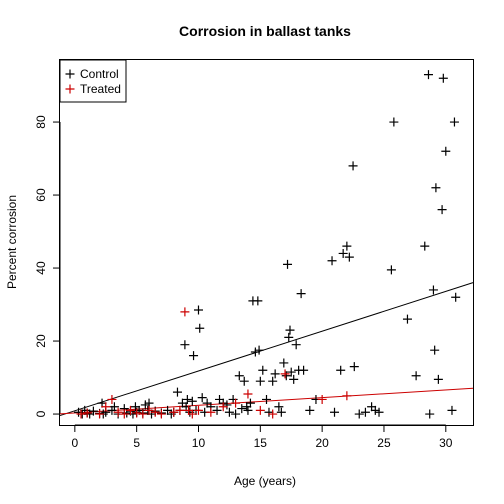  What do you see at coordinates (265, 31) in the screenshot?
I see `chart-title: Corrosion in ballast tanks` at bounding box center [265, 31].